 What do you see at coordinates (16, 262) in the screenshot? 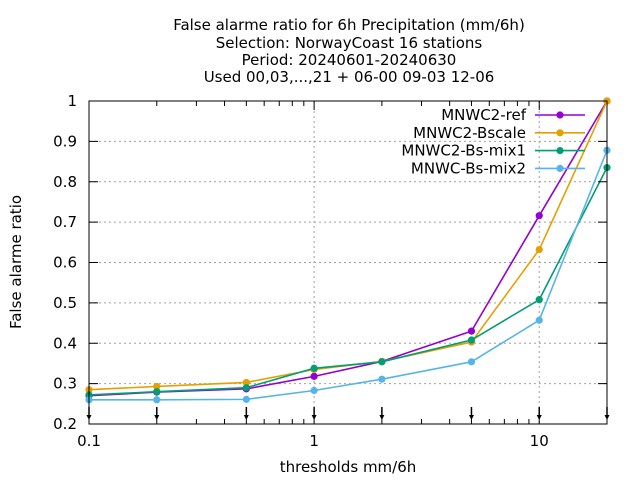
I see `y-axis-label: False alarme ratio` at bounding box center [16, 262].